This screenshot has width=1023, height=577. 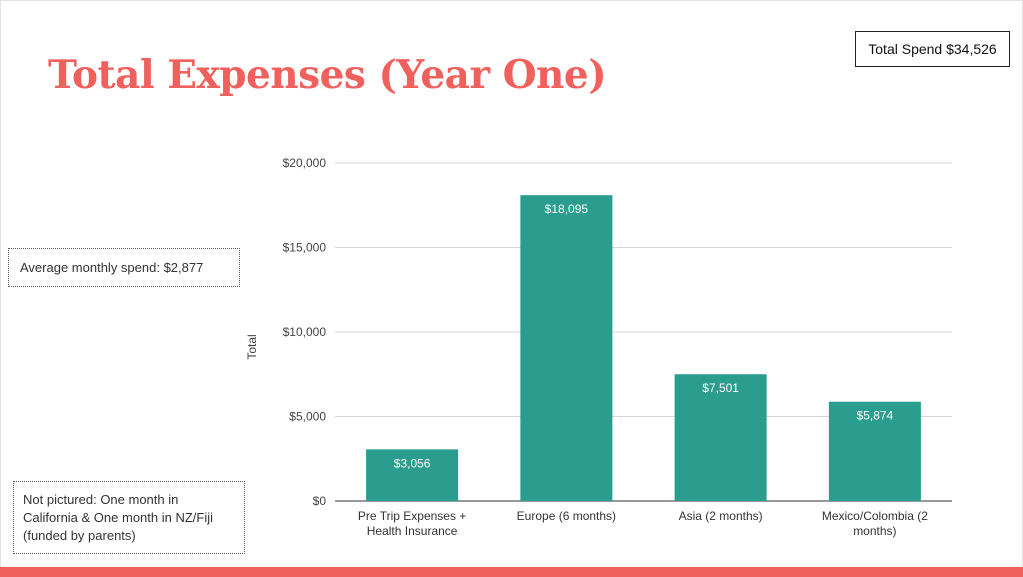 What do you see at coordinates (932, 49) in the screenshot?
I see `total-spend-box: Total Spend $34,526` at bounding box center [932, 49].